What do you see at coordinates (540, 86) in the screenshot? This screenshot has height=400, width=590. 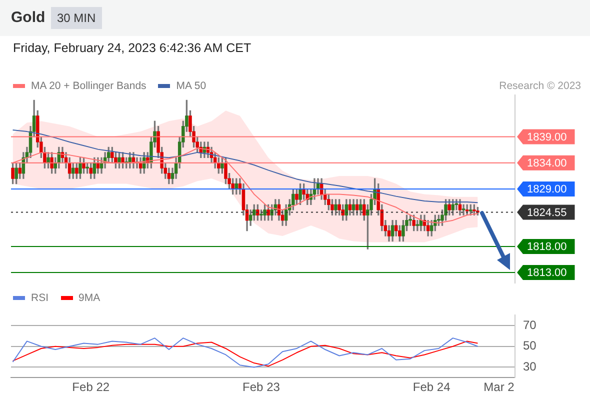 I see `text: Research © 2023` at bounding box center [540, 86].